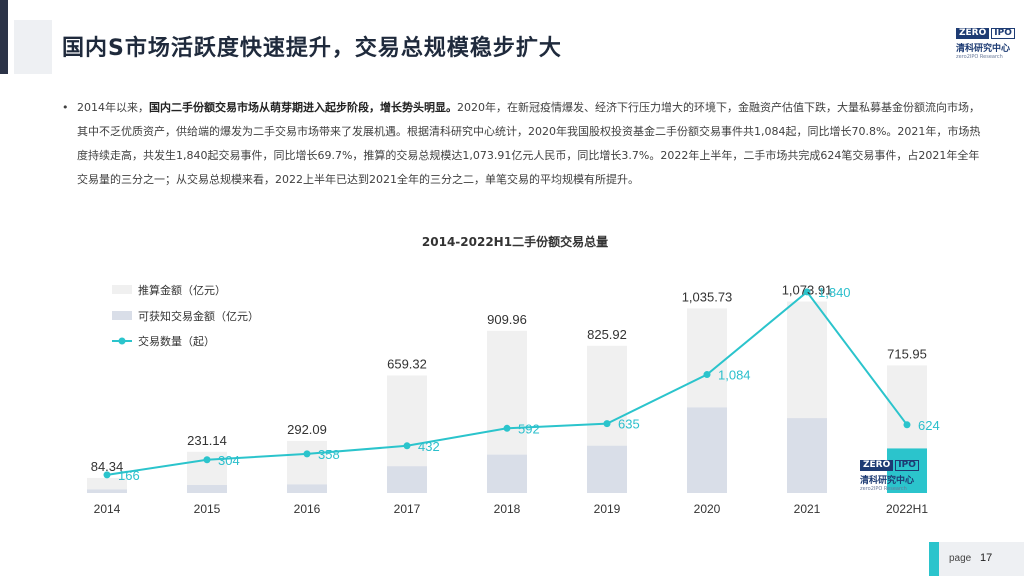 The width and height of the screenshot is (1024, 576). What do you see at coordinates (979, 57) in the screenshot?
I see `logo-english-name: zero2IPO Research` at bounding box center [979, 57].